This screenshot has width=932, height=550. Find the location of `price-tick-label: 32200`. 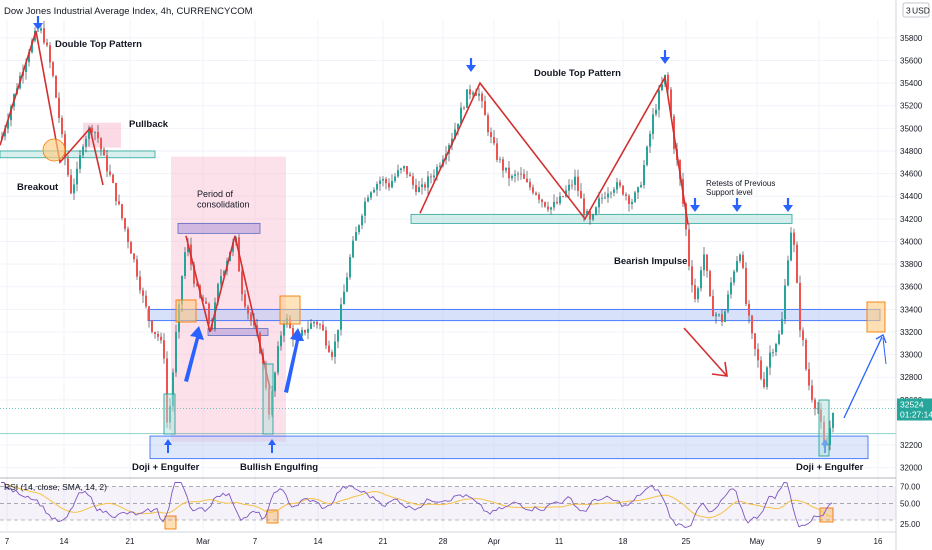

price-tick-label: 32200 is located at coordinates (911, 445).